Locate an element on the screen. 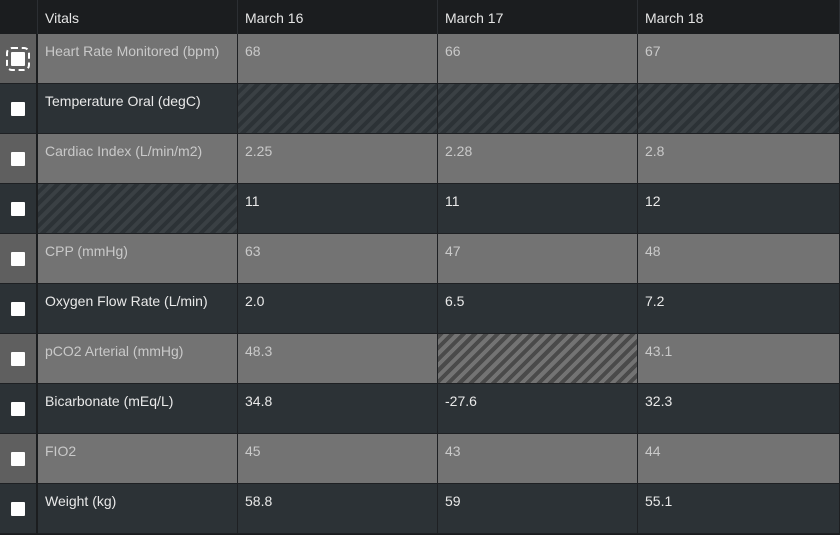 This screenshot has height=535, width=840. header-date-2: March 17 is located at coordinates (538, 17).